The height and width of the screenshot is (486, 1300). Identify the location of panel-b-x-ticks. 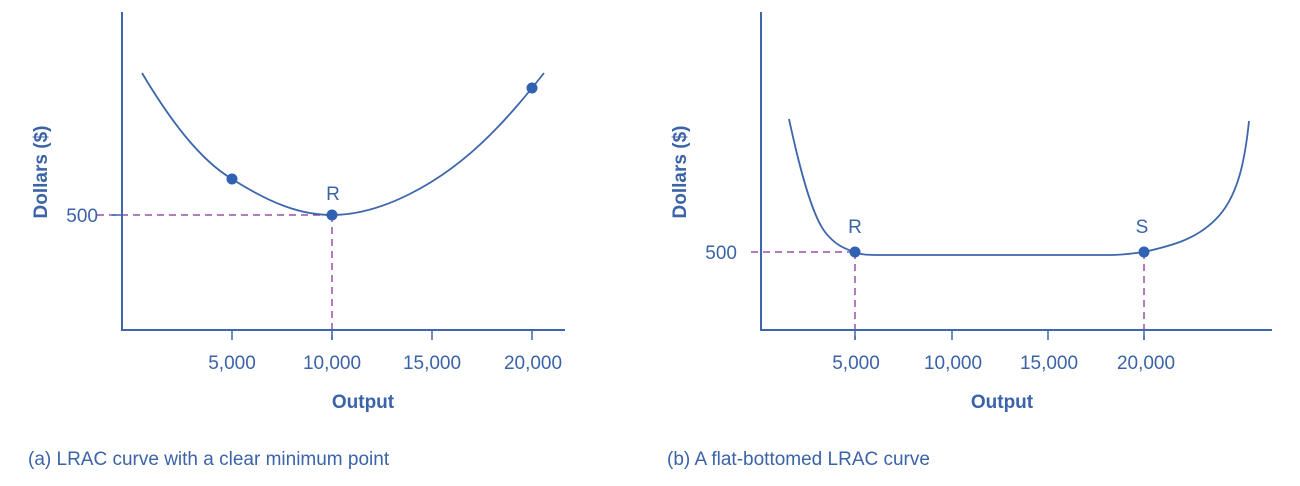
(999, 335).